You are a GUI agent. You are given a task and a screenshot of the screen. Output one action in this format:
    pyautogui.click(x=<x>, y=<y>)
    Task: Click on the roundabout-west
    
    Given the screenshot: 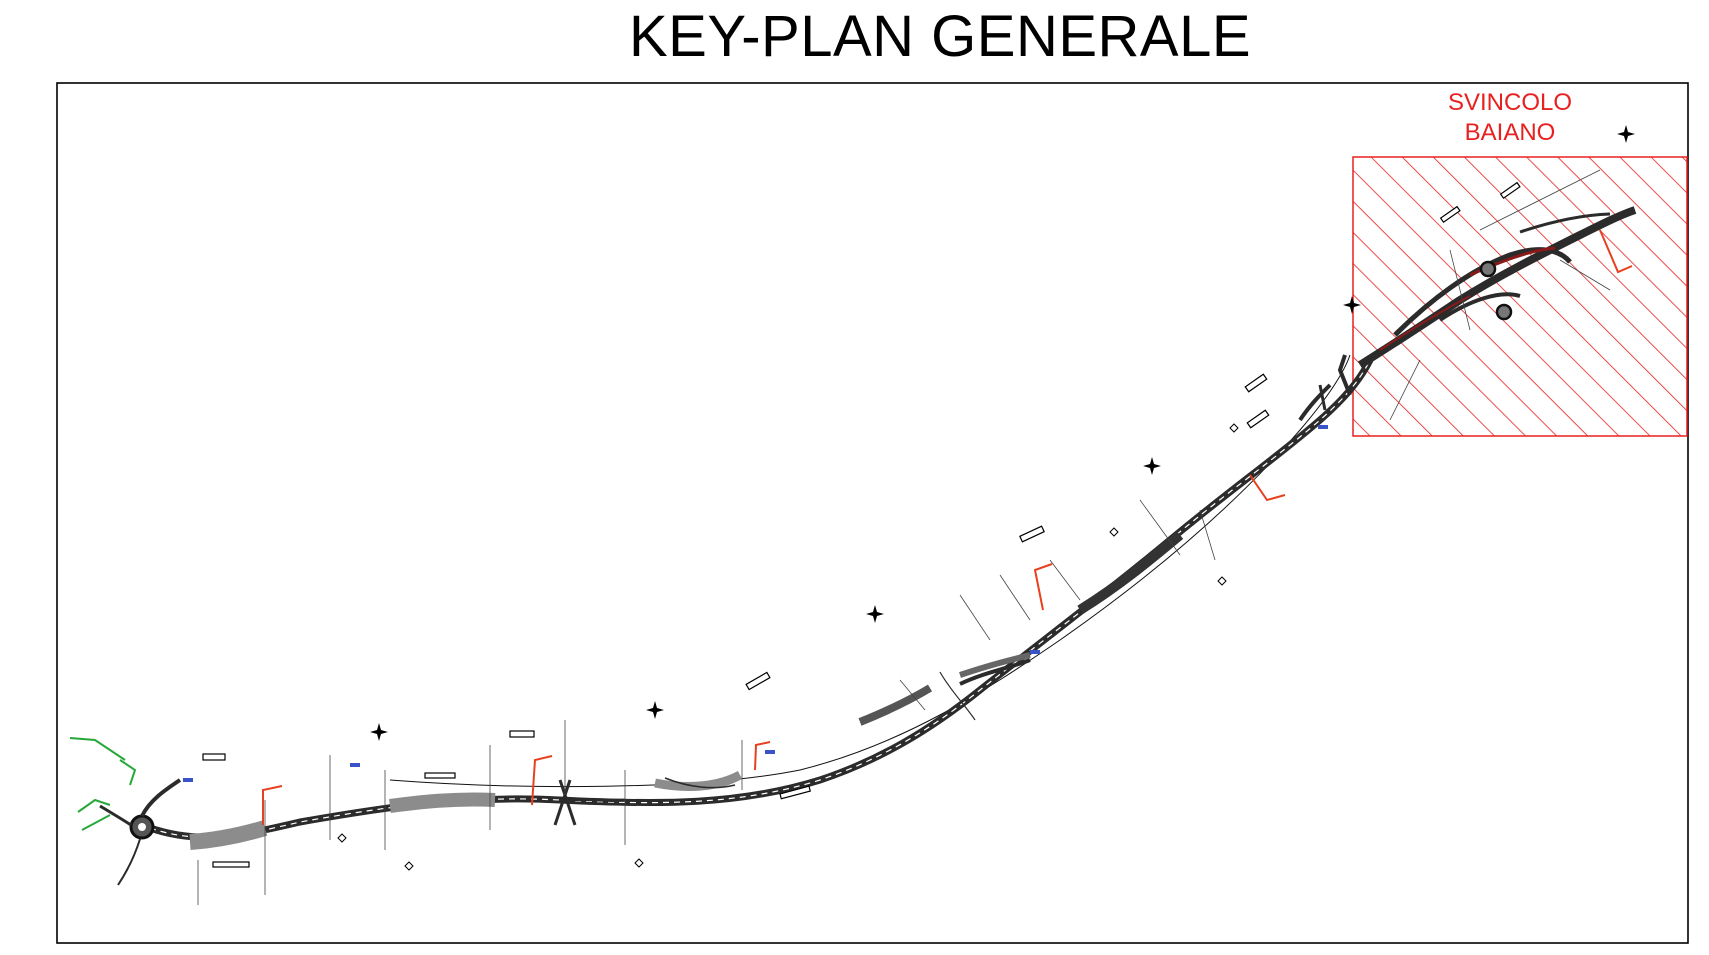 What is the action you would take?
    pyautogui.click(x=140, y=832)
    